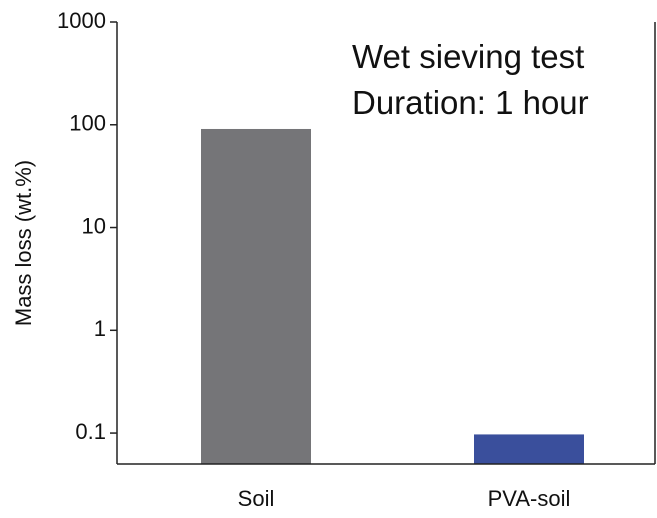 This screenshot has height=518, width=657. What do you see at coordinates (90, 431) in the screenshot?
I see `y-tick-label: 0.1` at bounding box center [90, 431].